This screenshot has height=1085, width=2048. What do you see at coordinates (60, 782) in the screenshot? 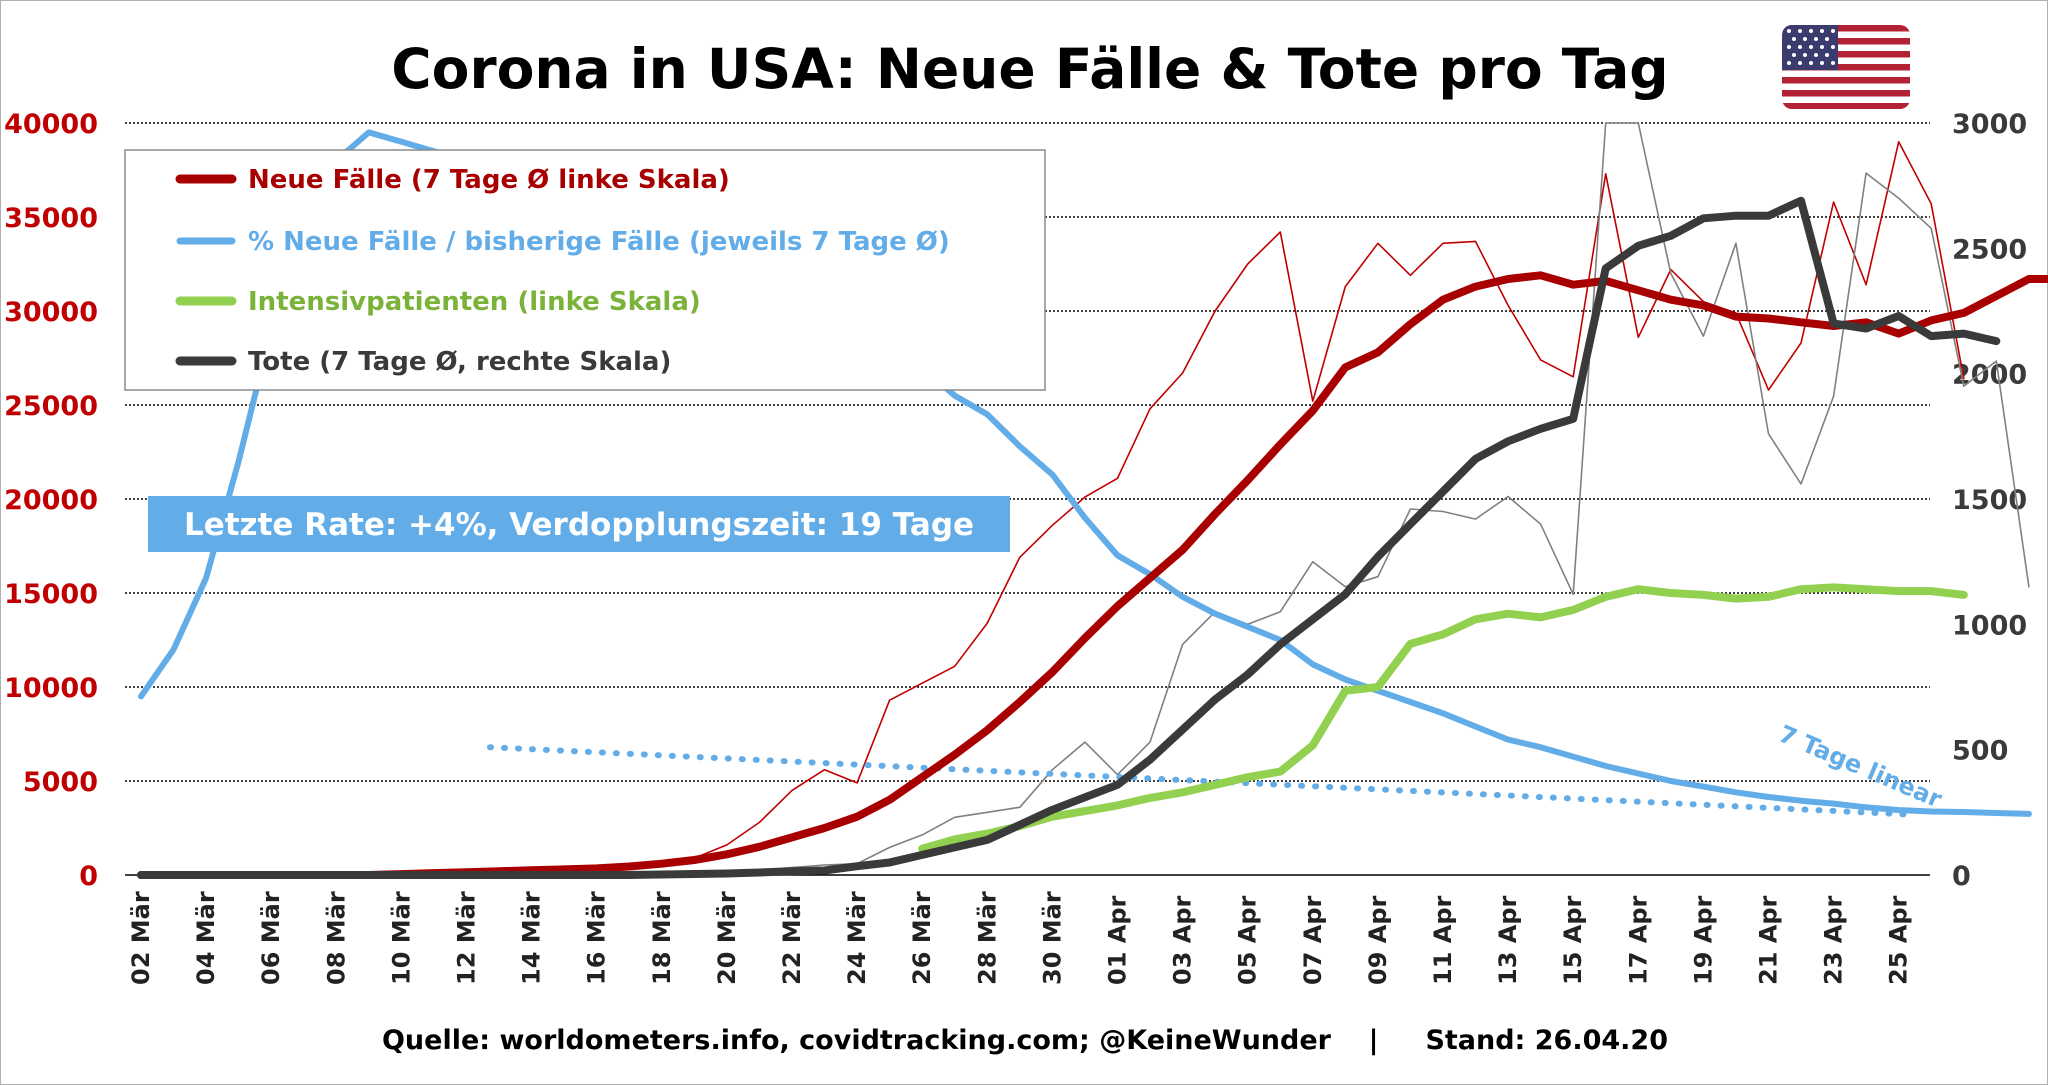
I see `left-tick-label: 5000` at bounding box center [60, 782].